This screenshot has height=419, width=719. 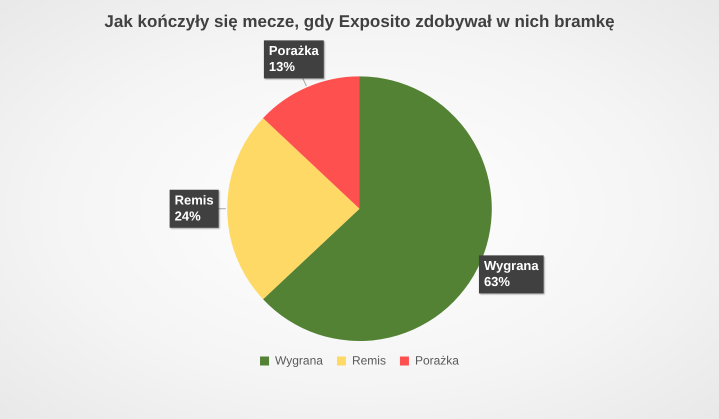 What do you see at coordinates (188, 216) in the screenshot?
I see `data-label: 24%` at bounding box center [188, 216].